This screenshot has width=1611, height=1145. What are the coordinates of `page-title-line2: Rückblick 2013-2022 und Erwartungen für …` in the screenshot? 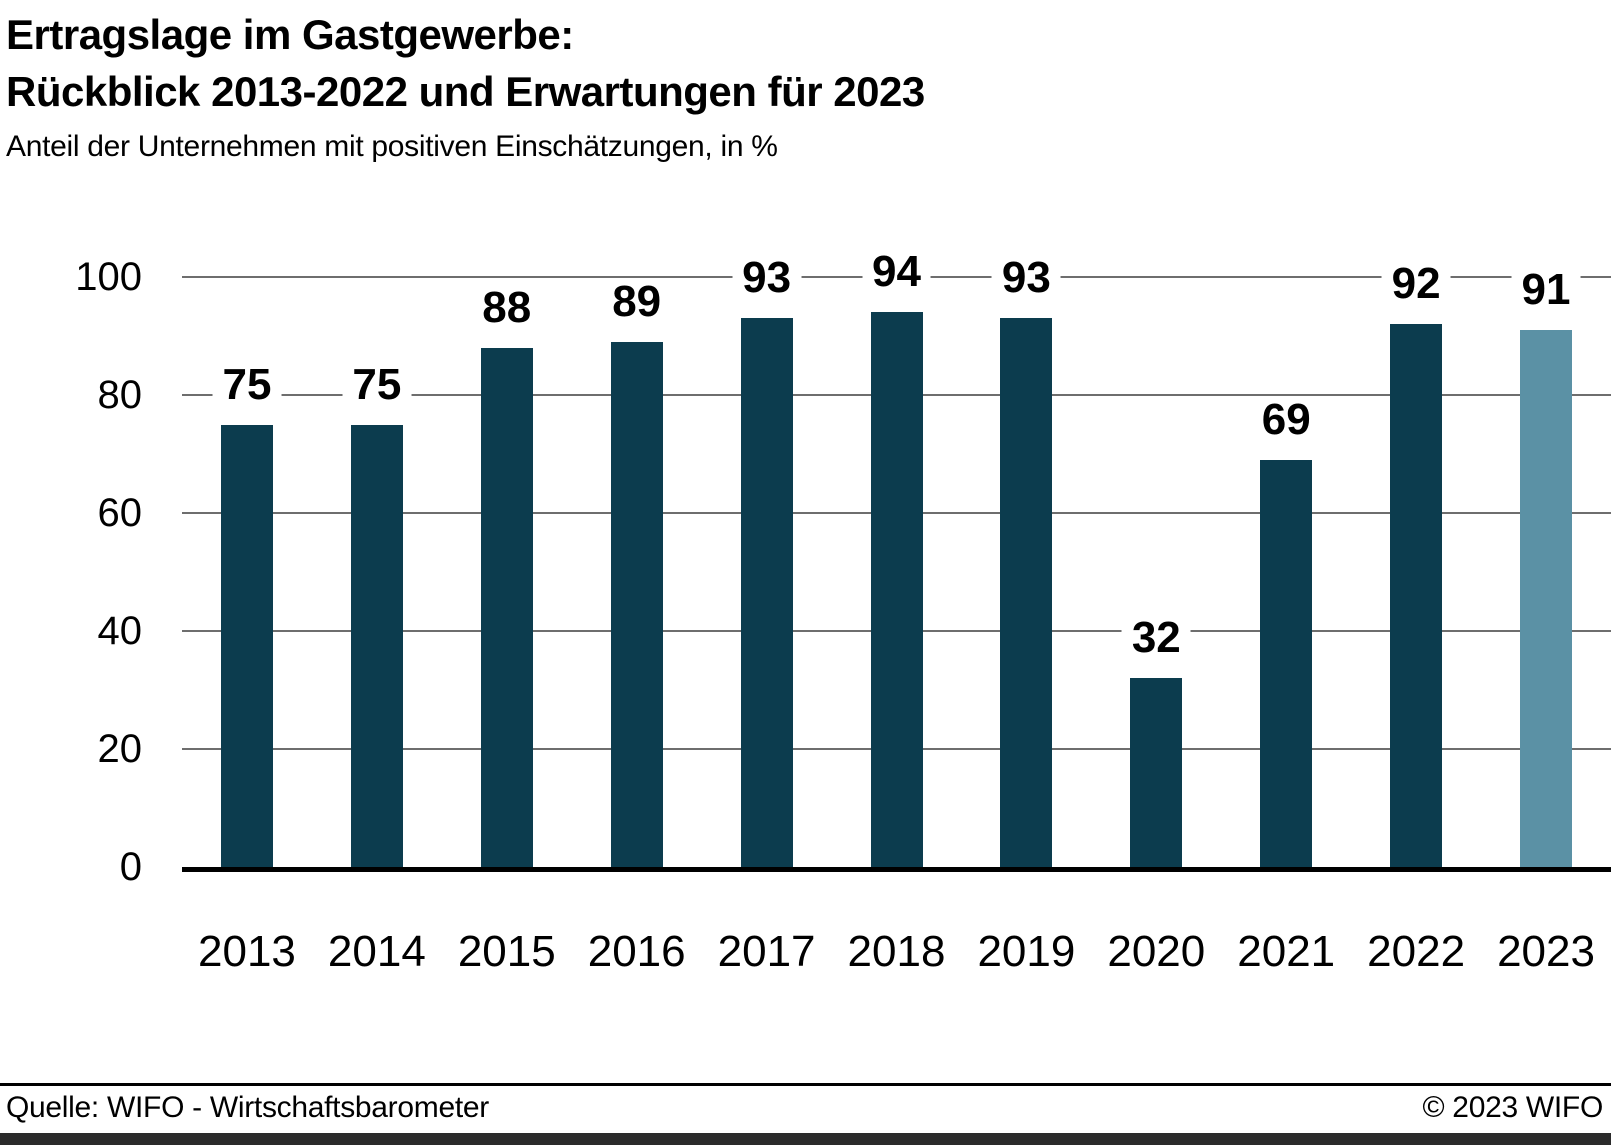 It's located at (465, 91).